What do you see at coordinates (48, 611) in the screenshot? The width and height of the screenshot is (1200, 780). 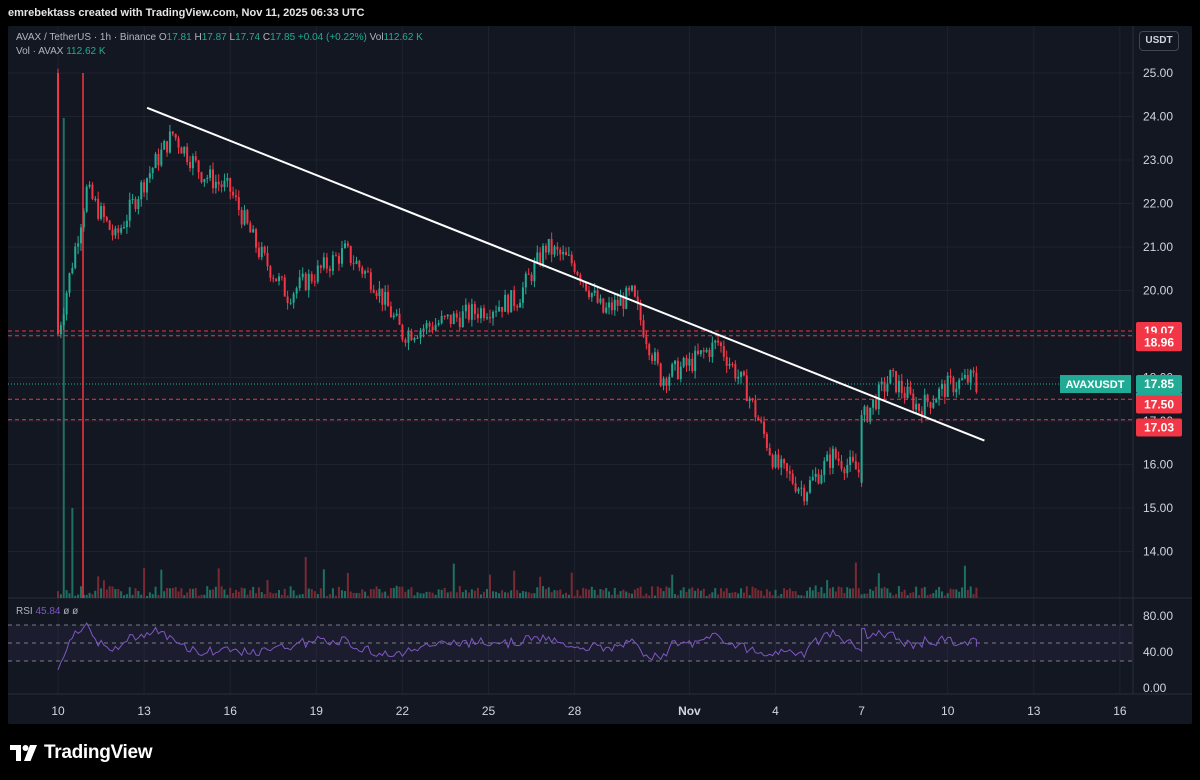 I see `rsi-value: 45.84` at bounding box center [48, 611].